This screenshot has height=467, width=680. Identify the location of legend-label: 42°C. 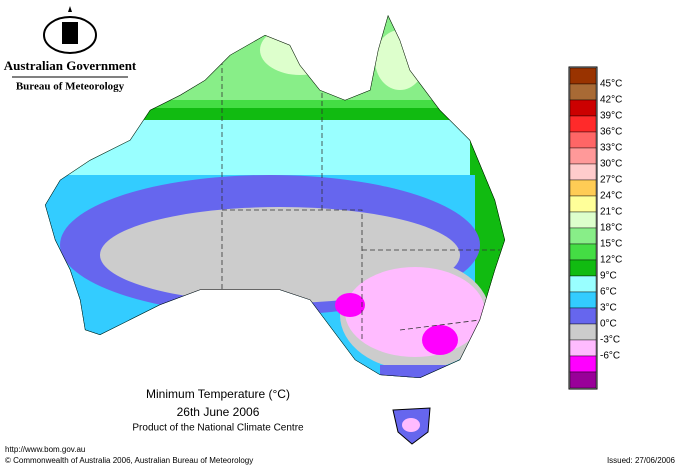
(611, 100).